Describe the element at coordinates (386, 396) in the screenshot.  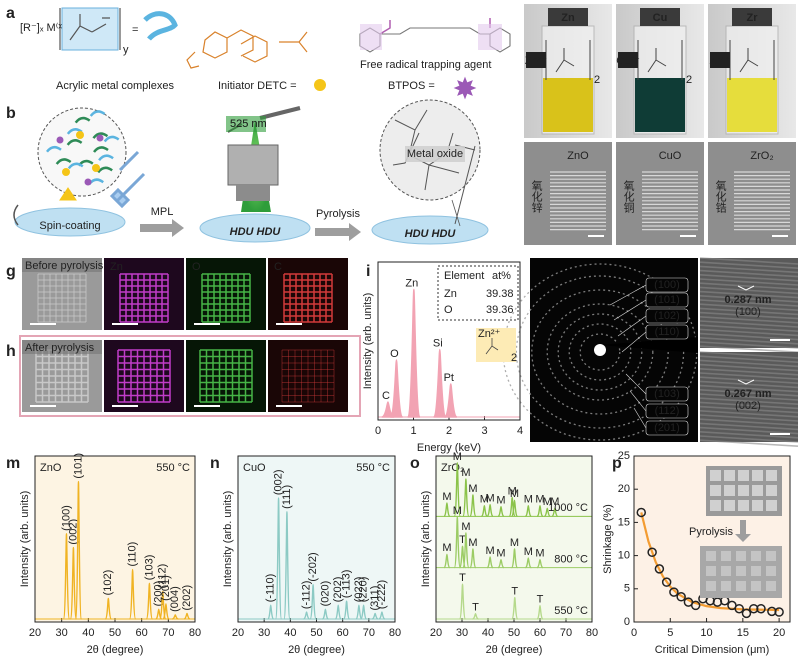
I see `peak-label: C` at that location.